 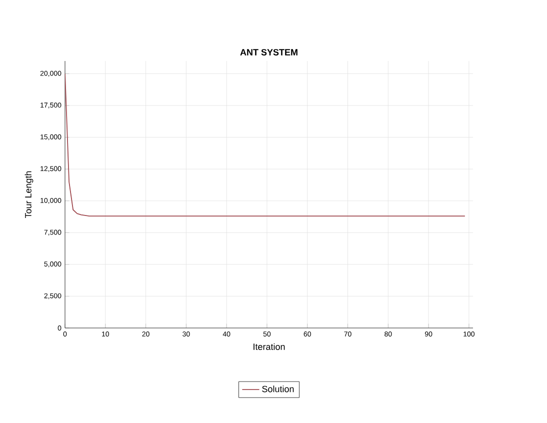 I want to click on y-axis-title: Tour Length, so click(x=29, y=194).